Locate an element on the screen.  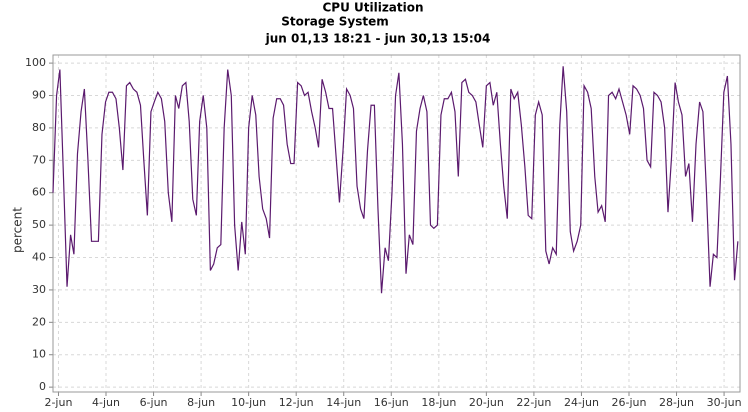
x-tick-label: 30-jun is located at coordinates (724, 402).